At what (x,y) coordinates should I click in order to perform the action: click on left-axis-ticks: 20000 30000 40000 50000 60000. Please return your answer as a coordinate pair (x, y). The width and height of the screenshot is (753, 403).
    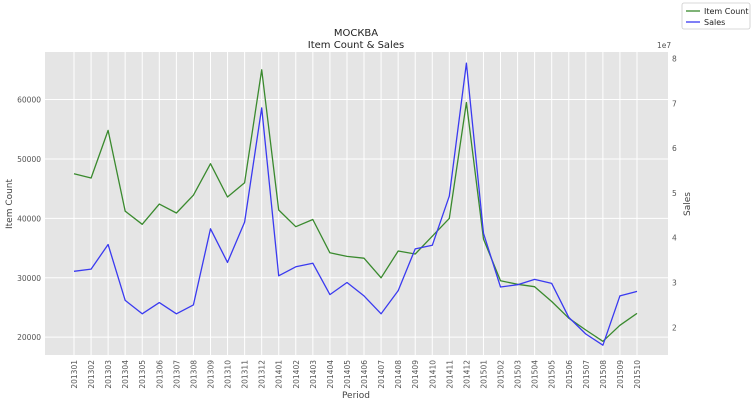
    Looking at the image, I should click on (29, 219).